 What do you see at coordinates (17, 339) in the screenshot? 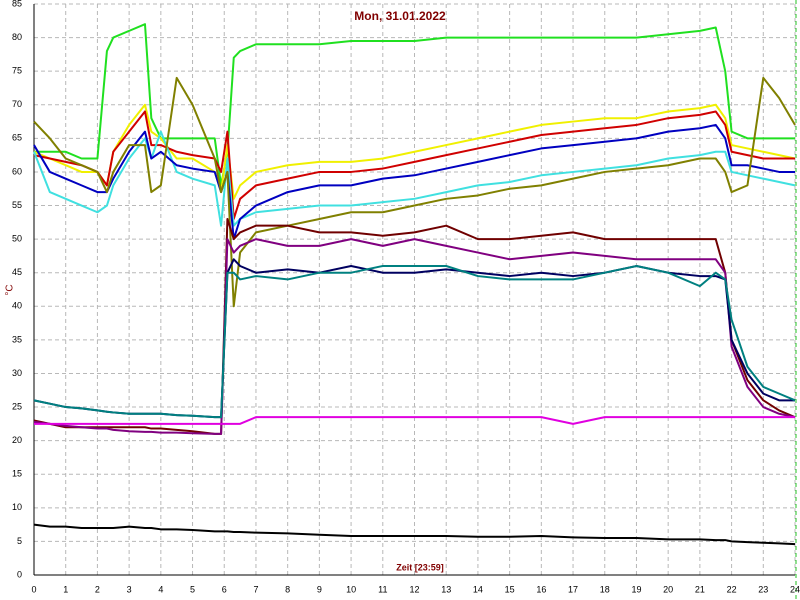
I see `y-tick-label: 35` at bounding box center [17, 339].